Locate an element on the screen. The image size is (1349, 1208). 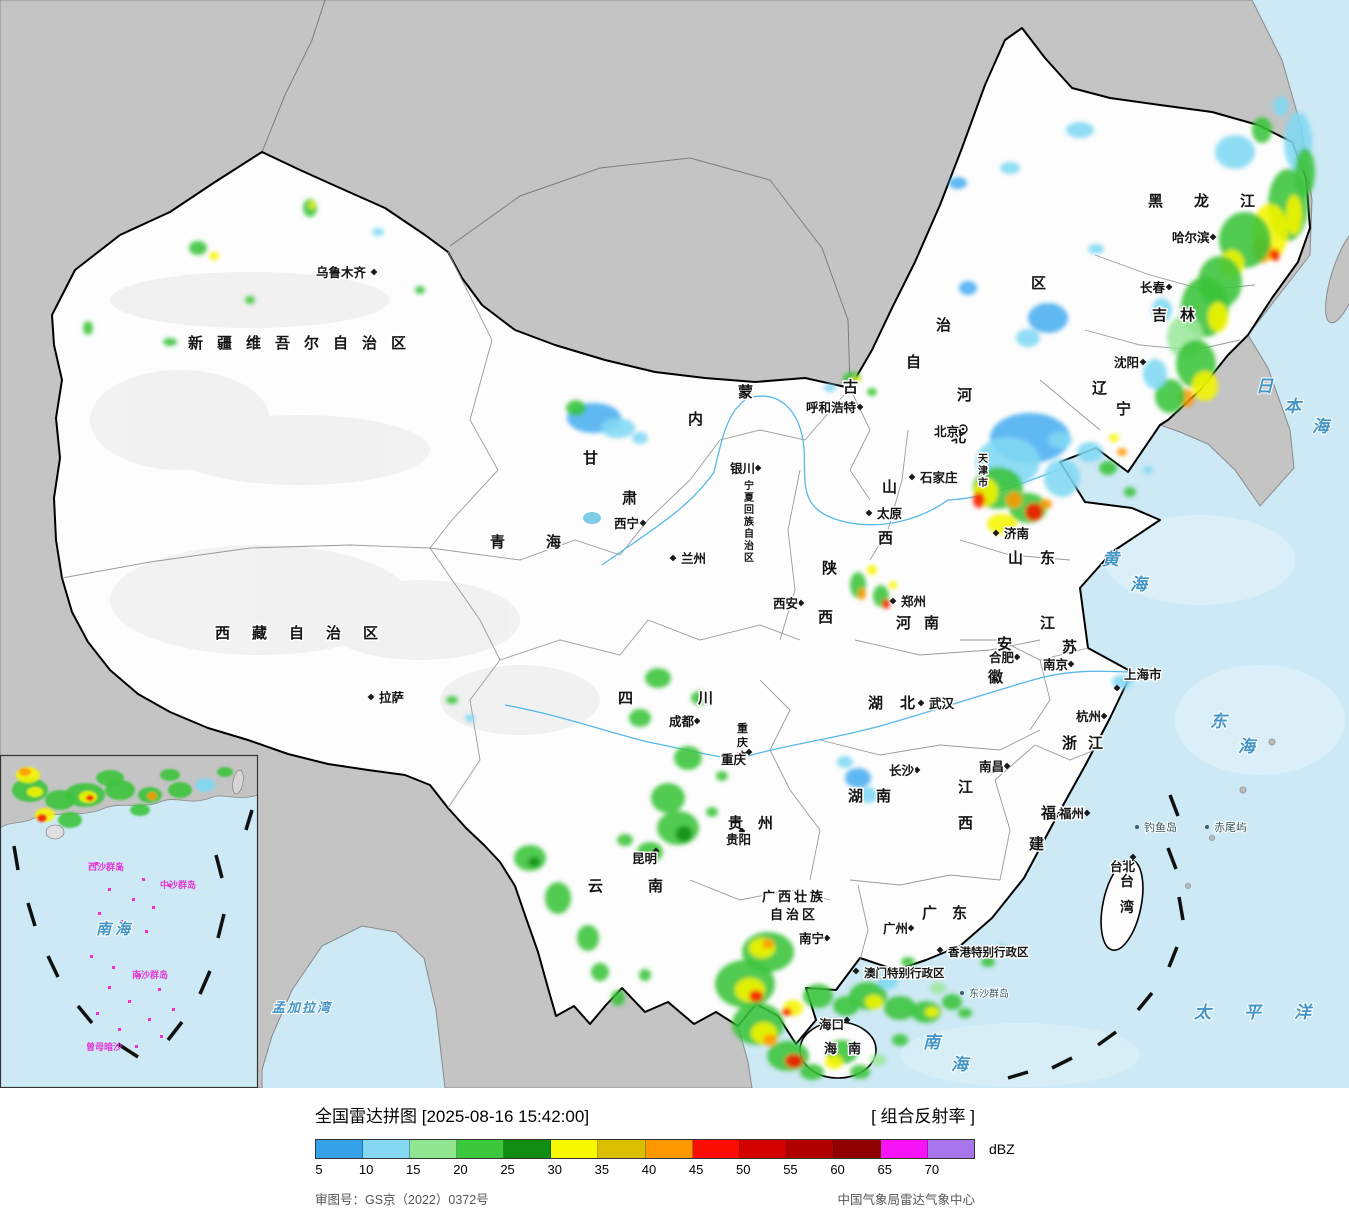
city-name: 呼和浩特 is located at coordinates (831, 407).